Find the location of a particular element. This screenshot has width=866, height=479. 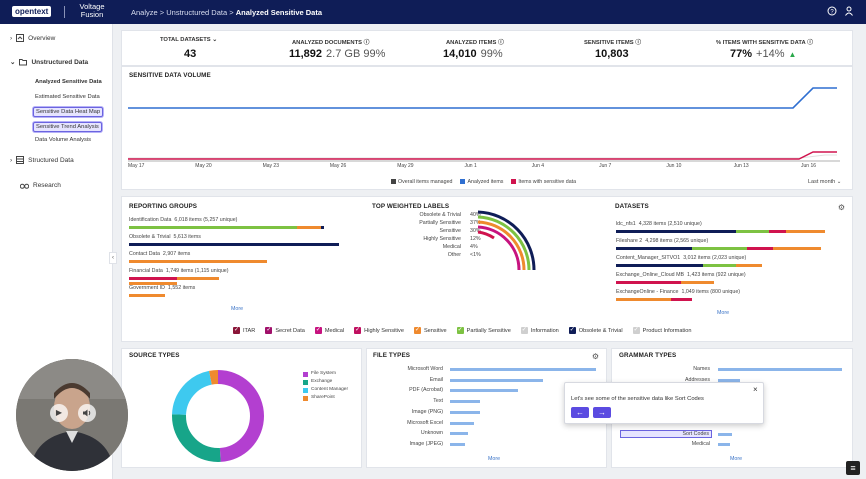

file-types-more-link: More is located at coordinates (494, 459).